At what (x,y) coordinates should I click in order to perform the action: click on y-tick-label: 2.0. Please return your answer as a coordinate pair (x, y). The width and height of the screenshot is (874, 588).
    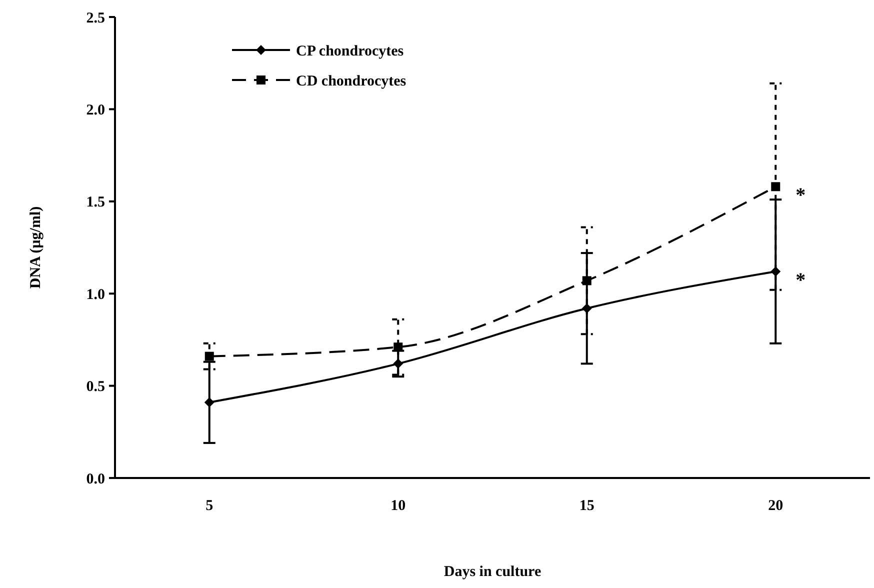
    Looking at the image, I should click on (95, 110).